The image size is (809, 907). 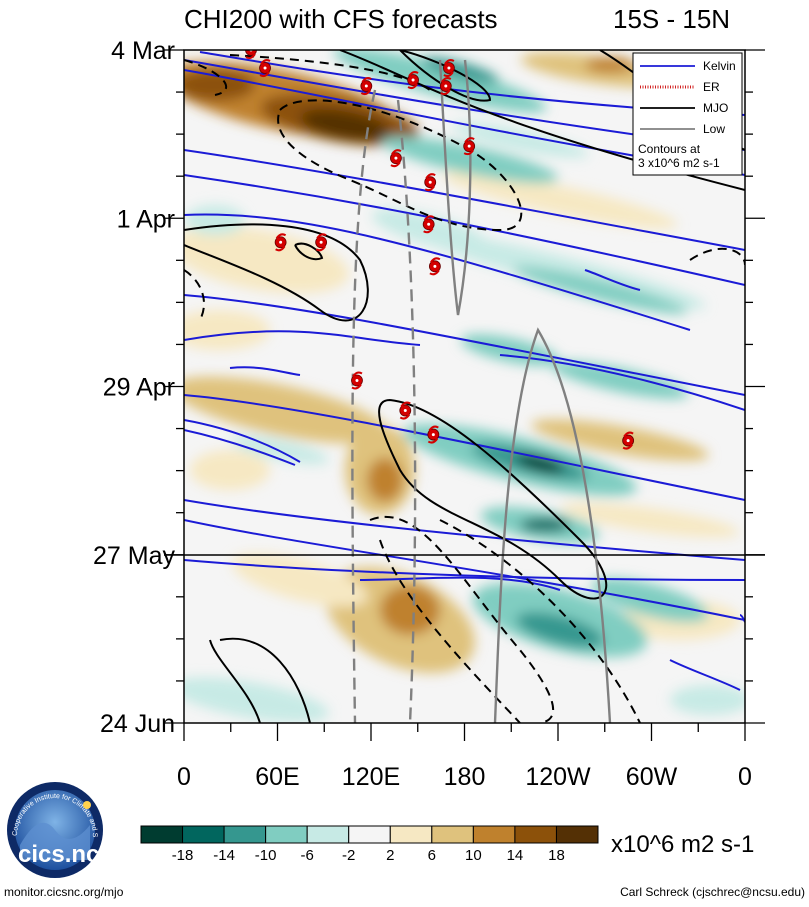 I want to click on footer-url: monitor.cicsnc.org/mjo, so click(x=64, y=892).